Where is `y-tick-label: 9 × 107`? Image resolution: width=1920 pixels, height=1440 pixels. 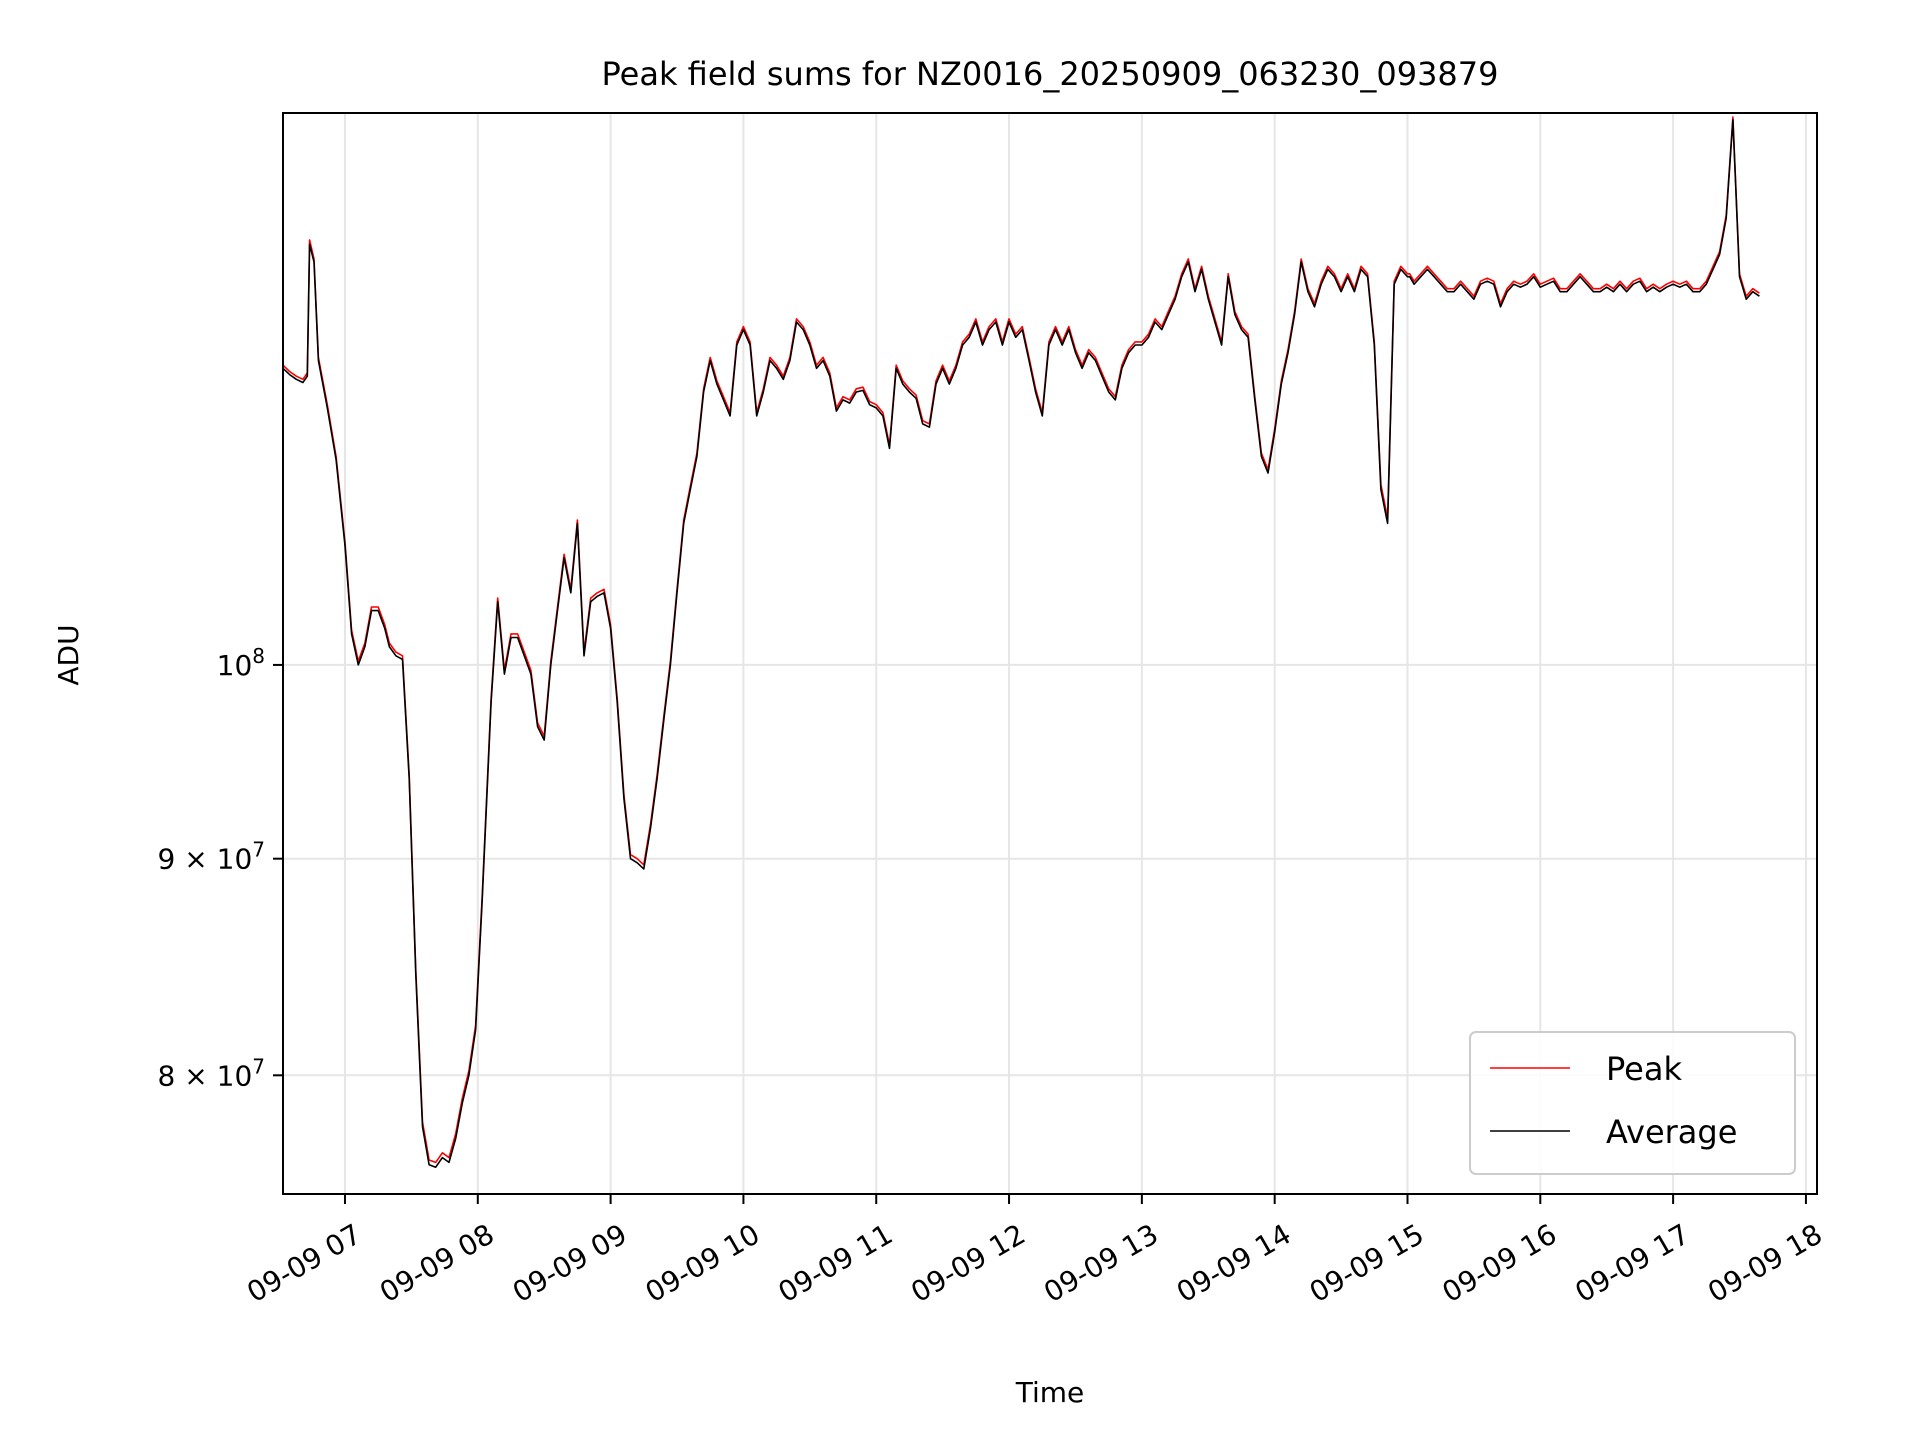 y-tick-label: 9 × 107 is located at coordinates (211, 857).